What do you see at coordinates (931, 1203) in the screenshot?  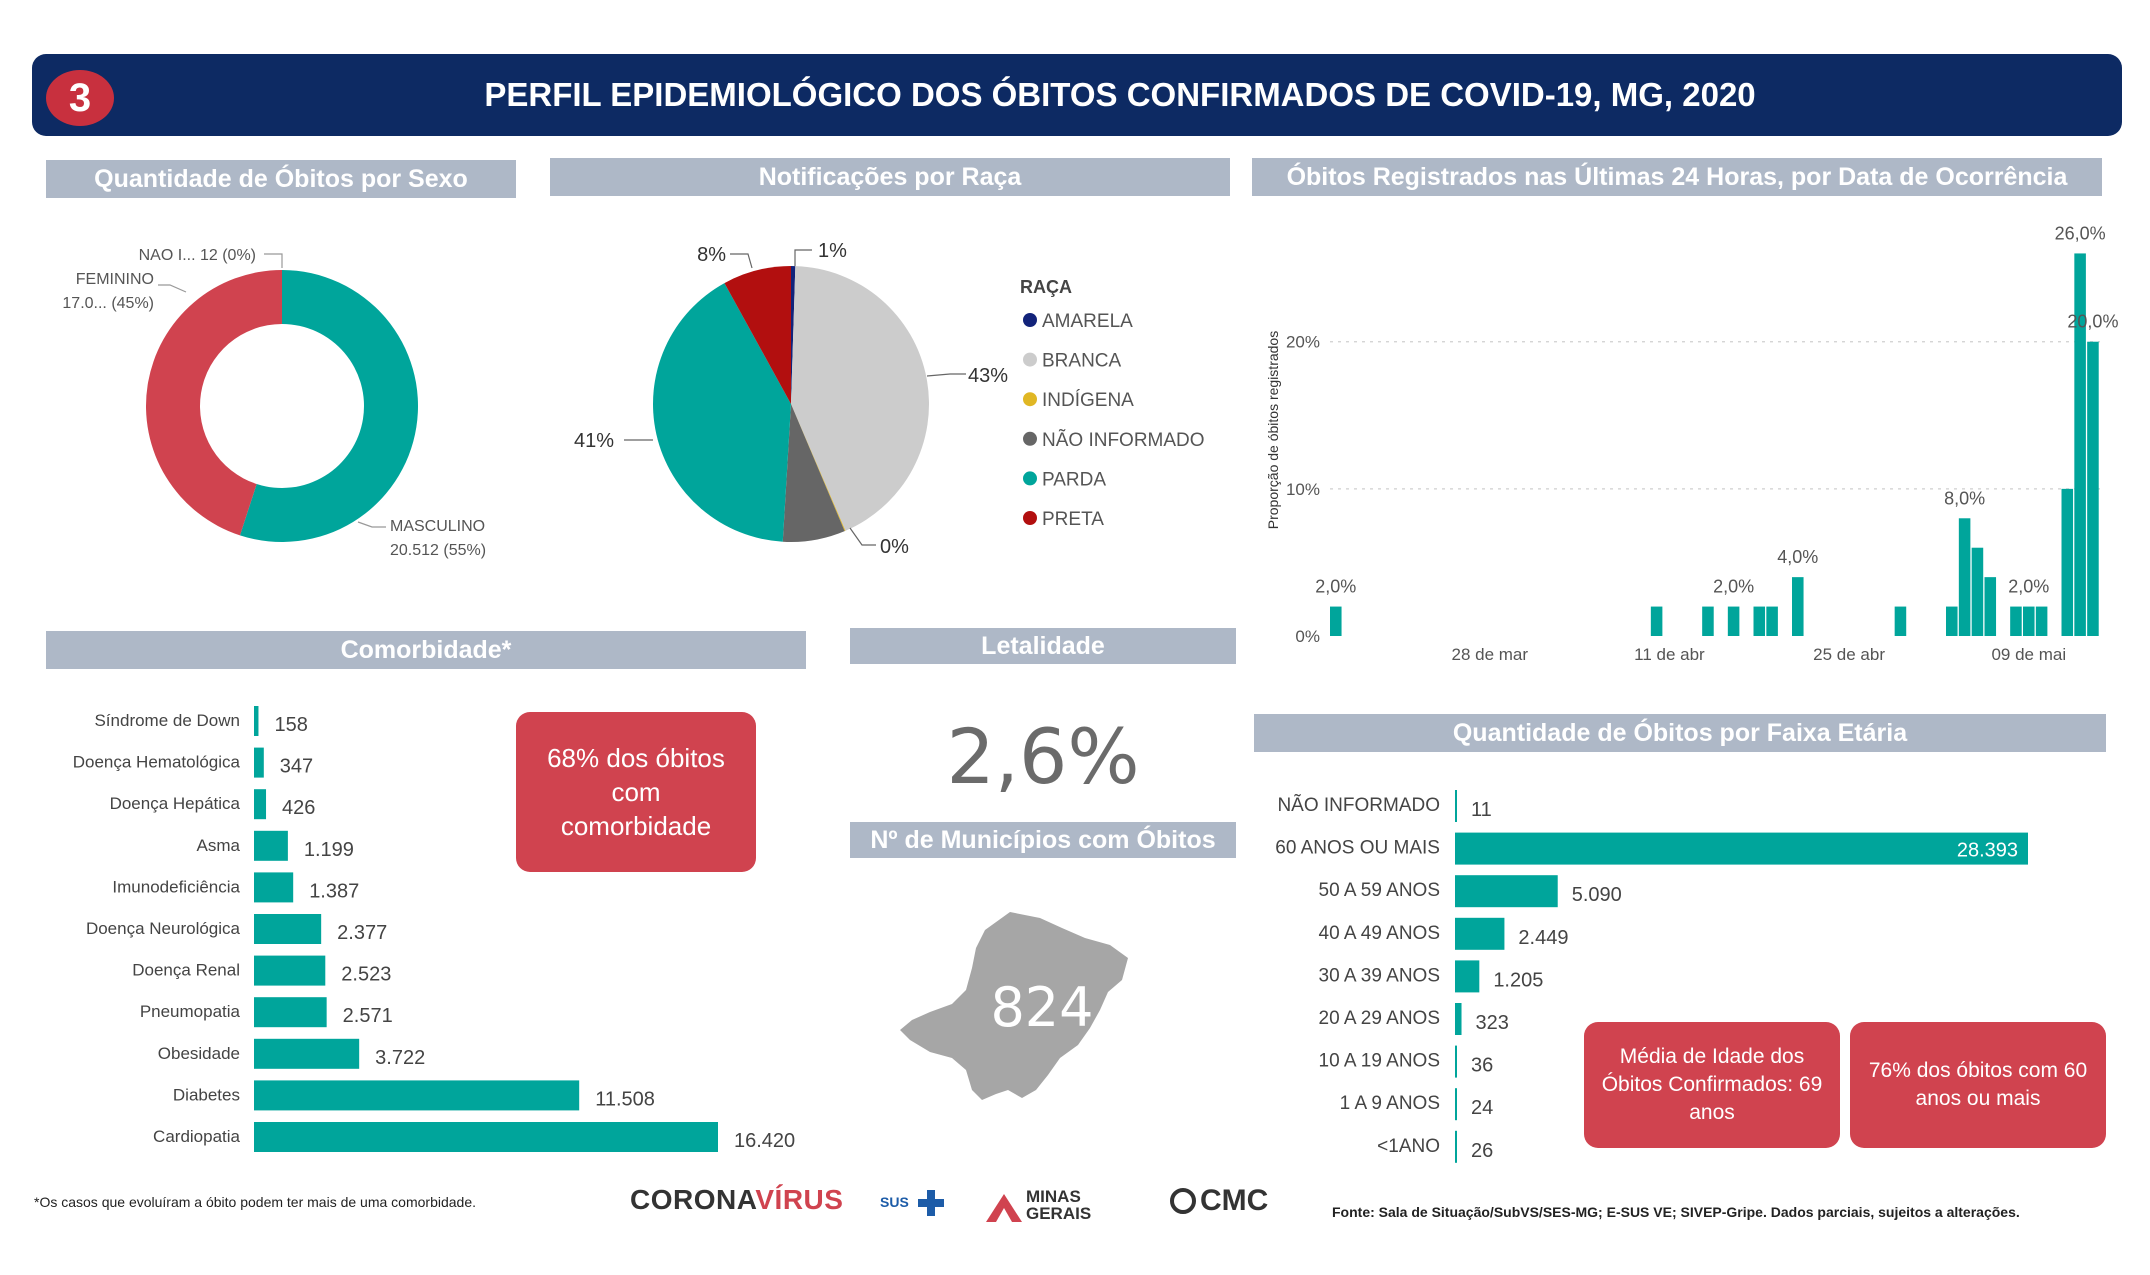 I see `sus-cross-icon` at bounding box center [931, 1203].